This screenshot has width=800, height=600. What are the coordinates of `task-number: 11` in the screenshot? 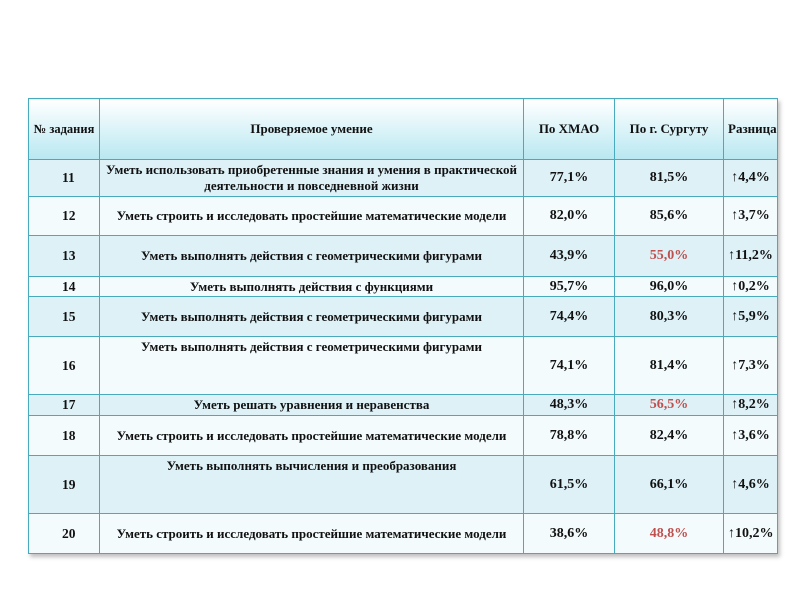 It's located at (64, 178).